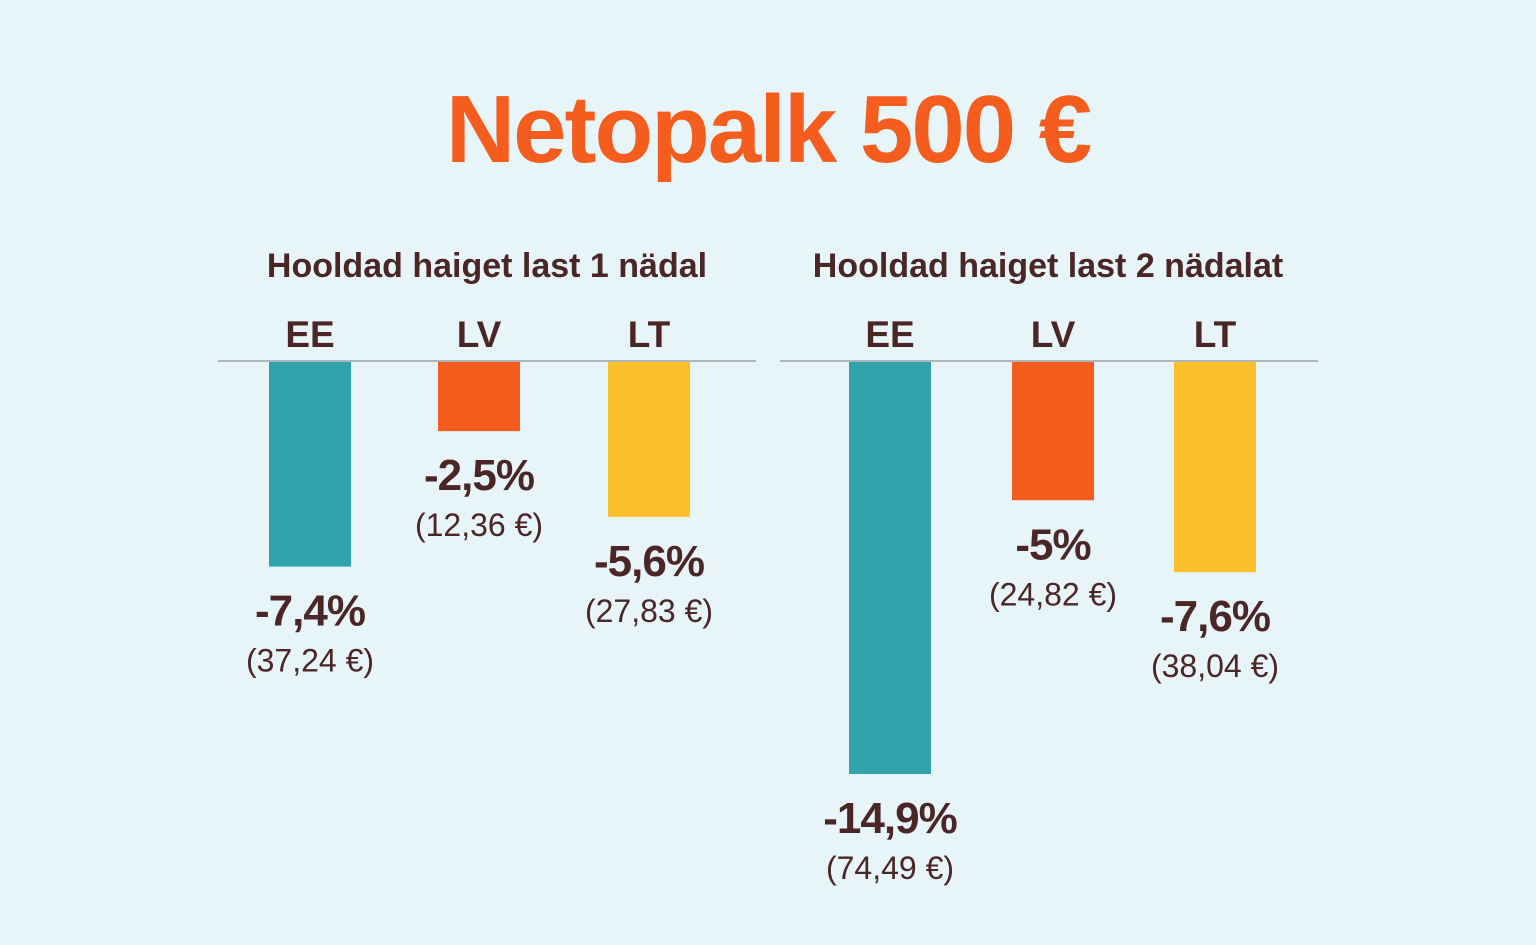  What do you see at coordinates (649, 561) in the screenshot?
I see `value-label: -5,6%` at bounding box center [649, 561].